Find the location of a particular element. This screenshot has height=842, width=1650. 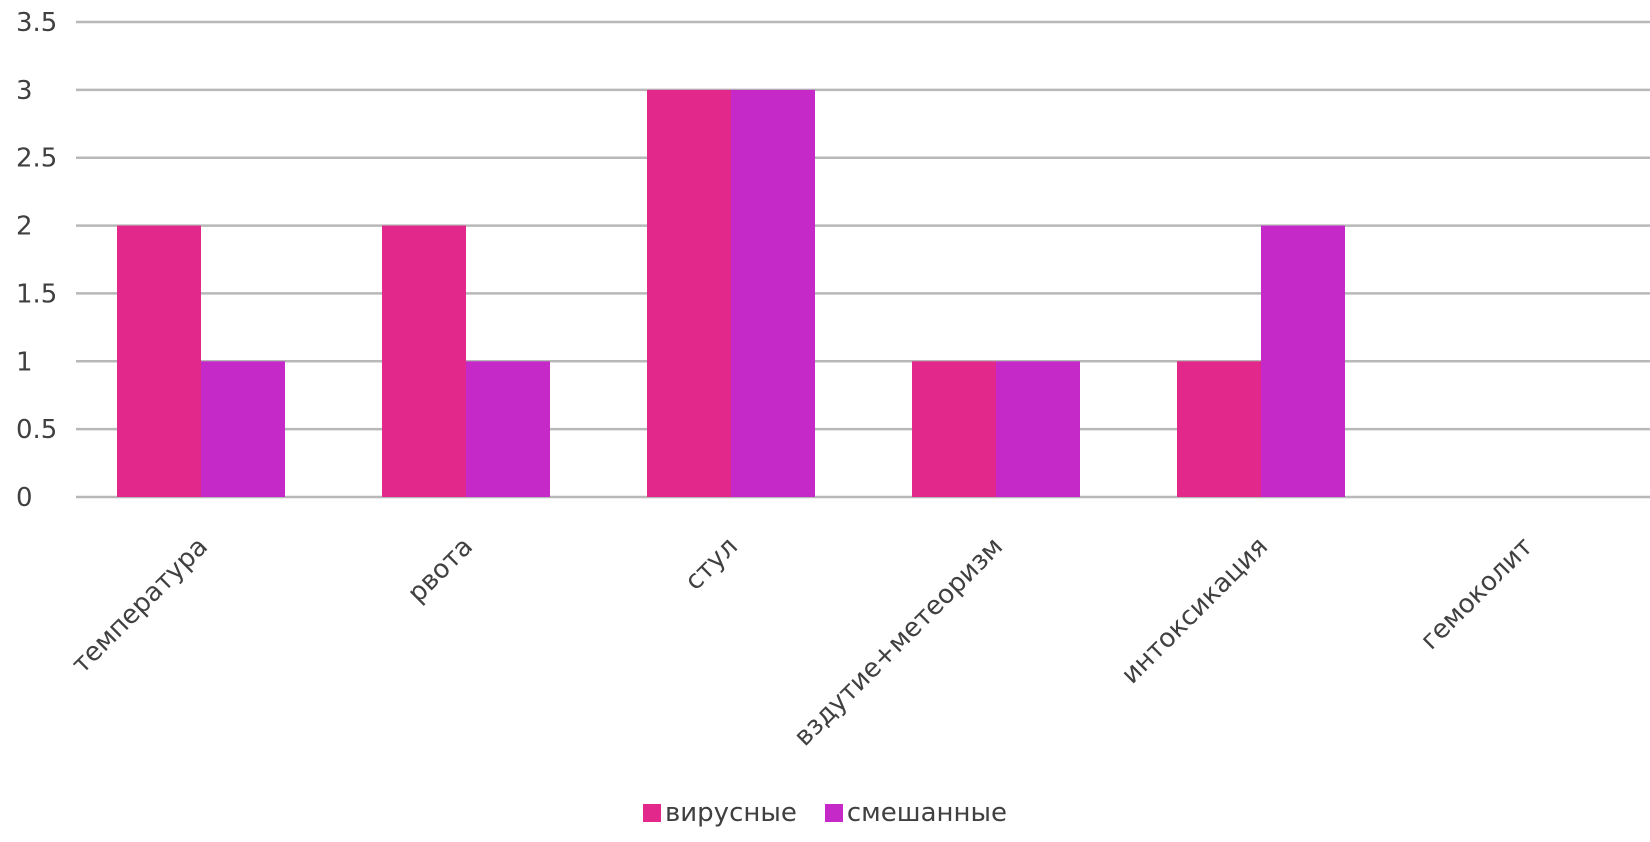

y-tick-label: 3.5 is located at coordinates (36, 23).